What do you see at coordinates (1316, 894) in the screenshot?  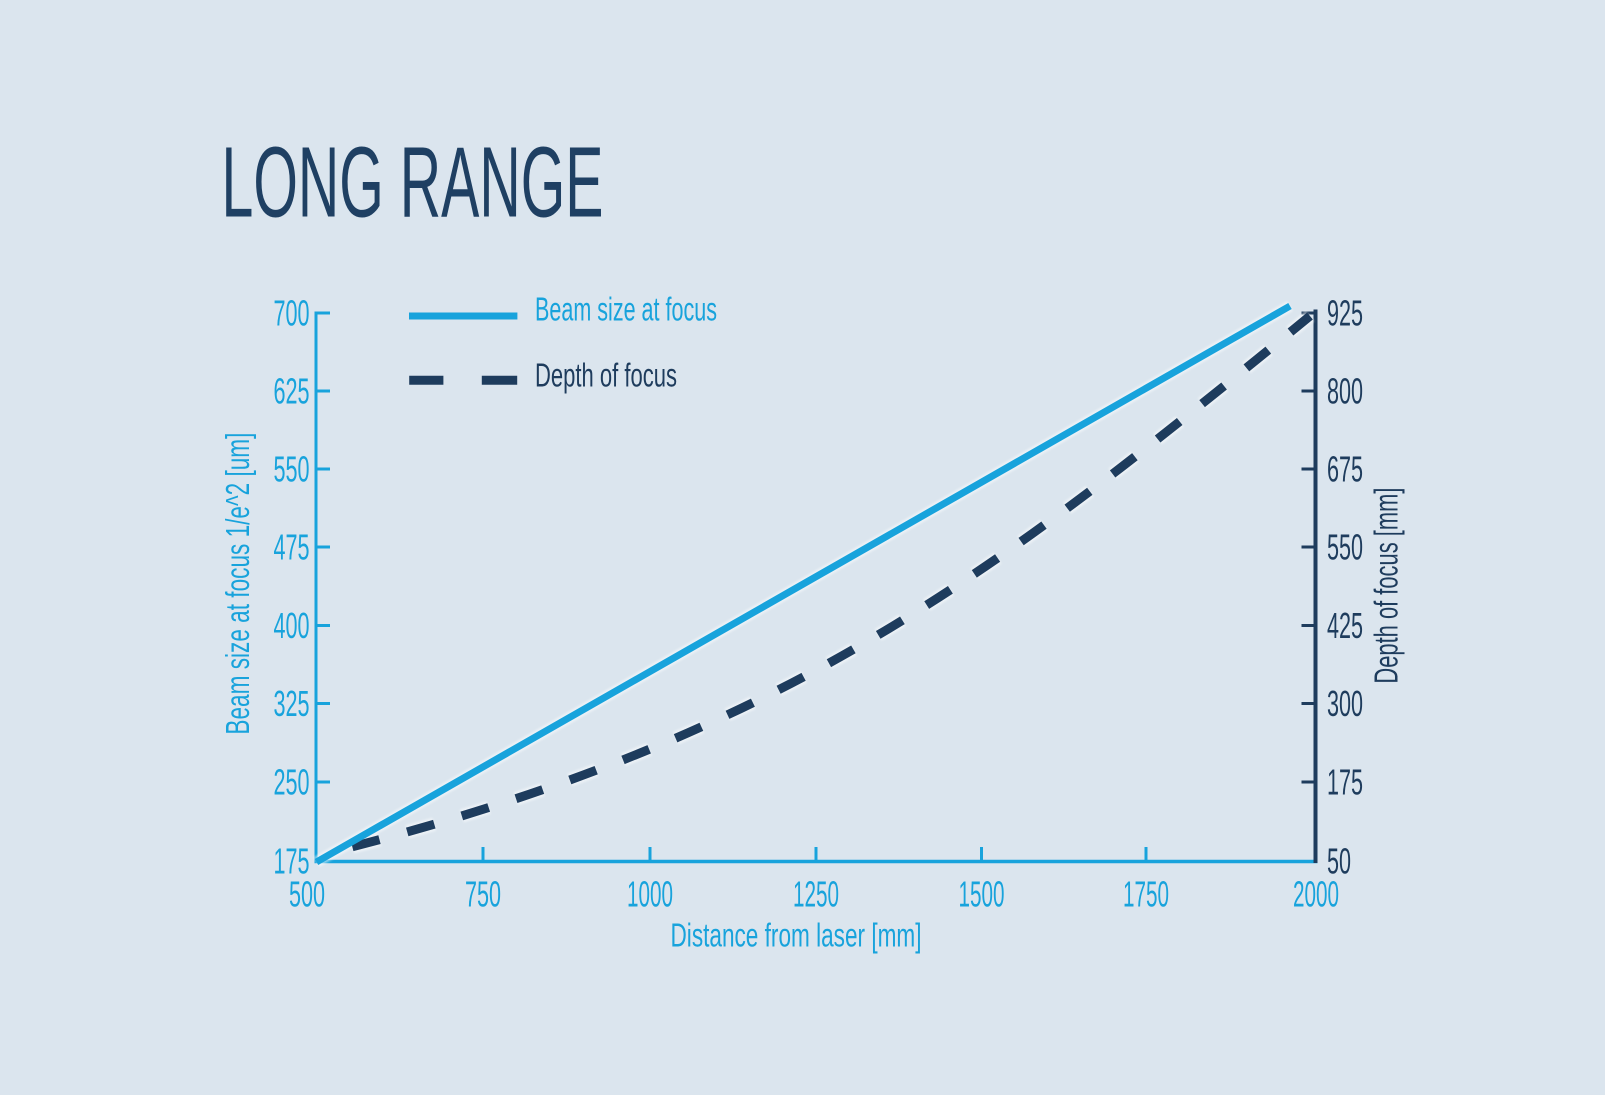 I see `svg-text: 2000` at bounding box center [1316, 894].